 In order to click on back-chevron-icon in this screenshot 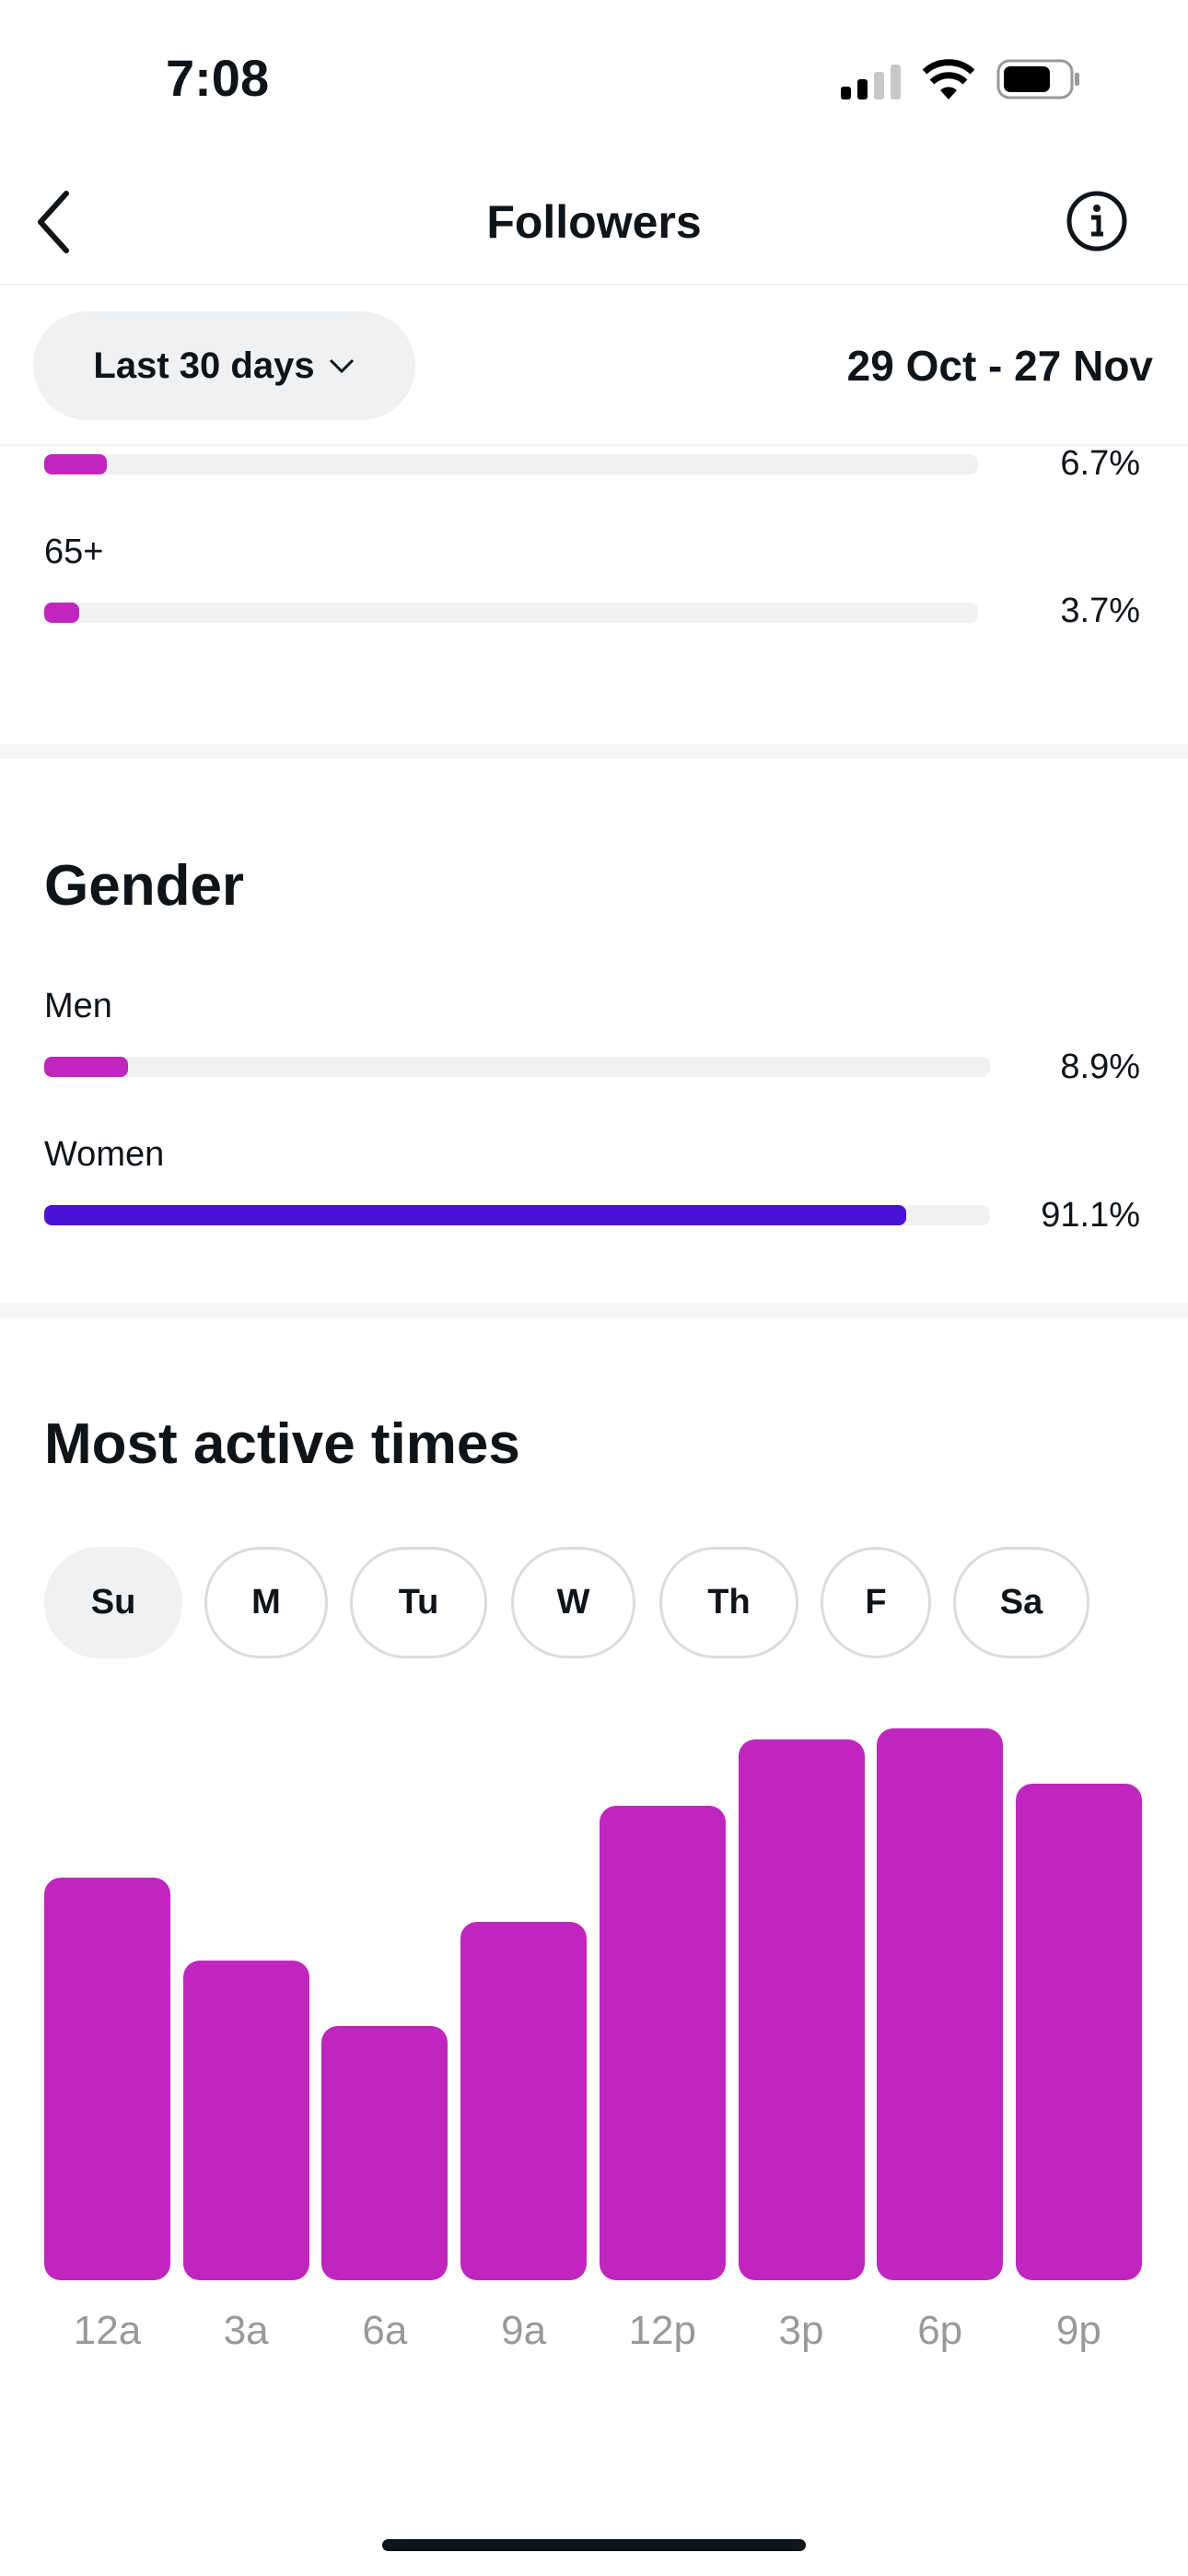, I will do `click(53, 222)`.